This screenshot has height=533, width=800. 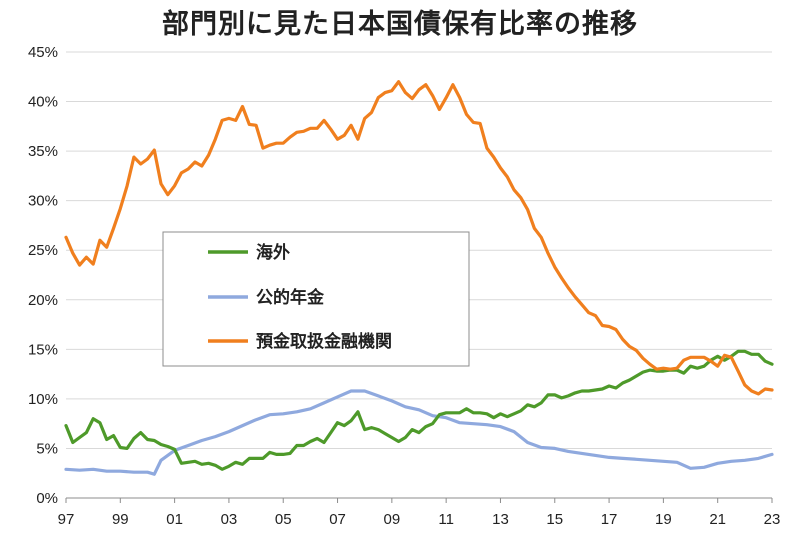 What do you see at coordinates (392, 519) in the screenshot?
I see `x-tick-label: 09` at bounding box center [392, 519].